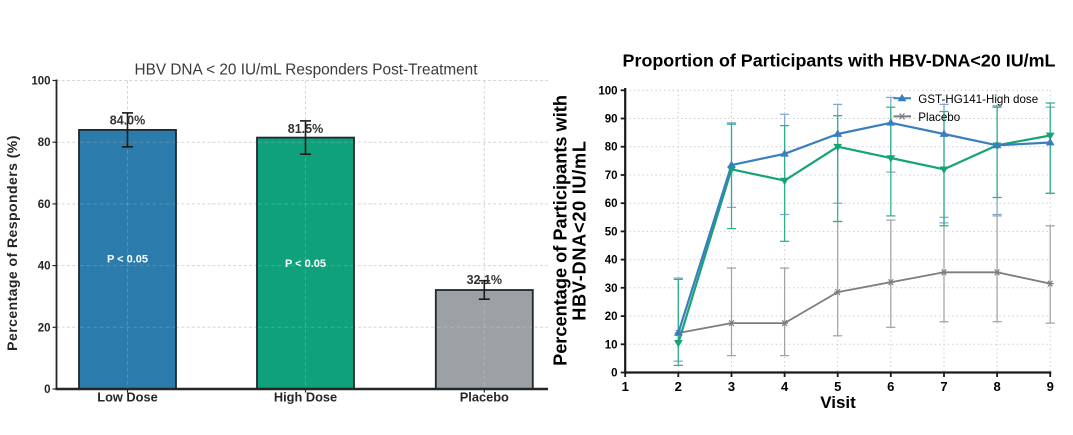 Image resolution: width=1073 pixels, height=435 pixels. Describe the element at coordinates (731, 386) in the screenshot. I see `svg-text: 3` at that location.